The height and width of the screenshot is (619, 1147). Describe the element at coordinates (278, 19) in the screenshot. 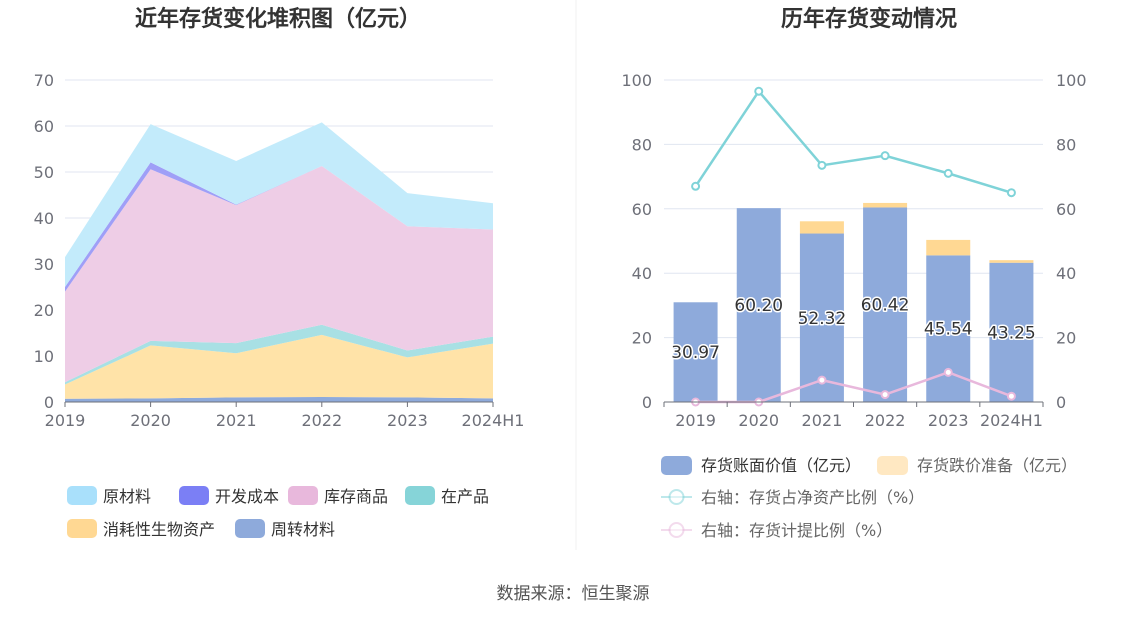

I see `left-chart-title: 近年存货变化堆积图（亿元）` at that location.